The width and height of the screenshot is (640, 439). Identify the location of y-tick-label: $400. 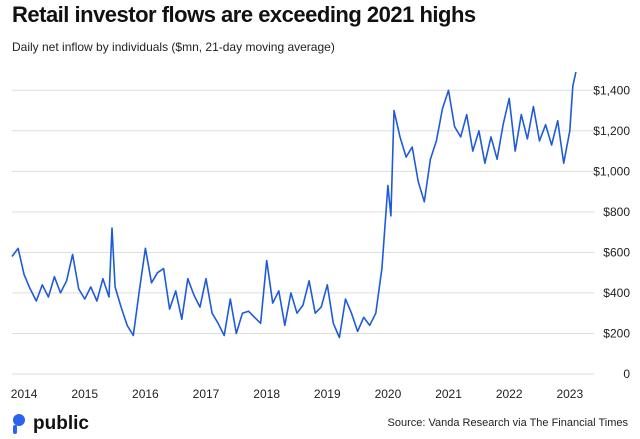
(616, 293).